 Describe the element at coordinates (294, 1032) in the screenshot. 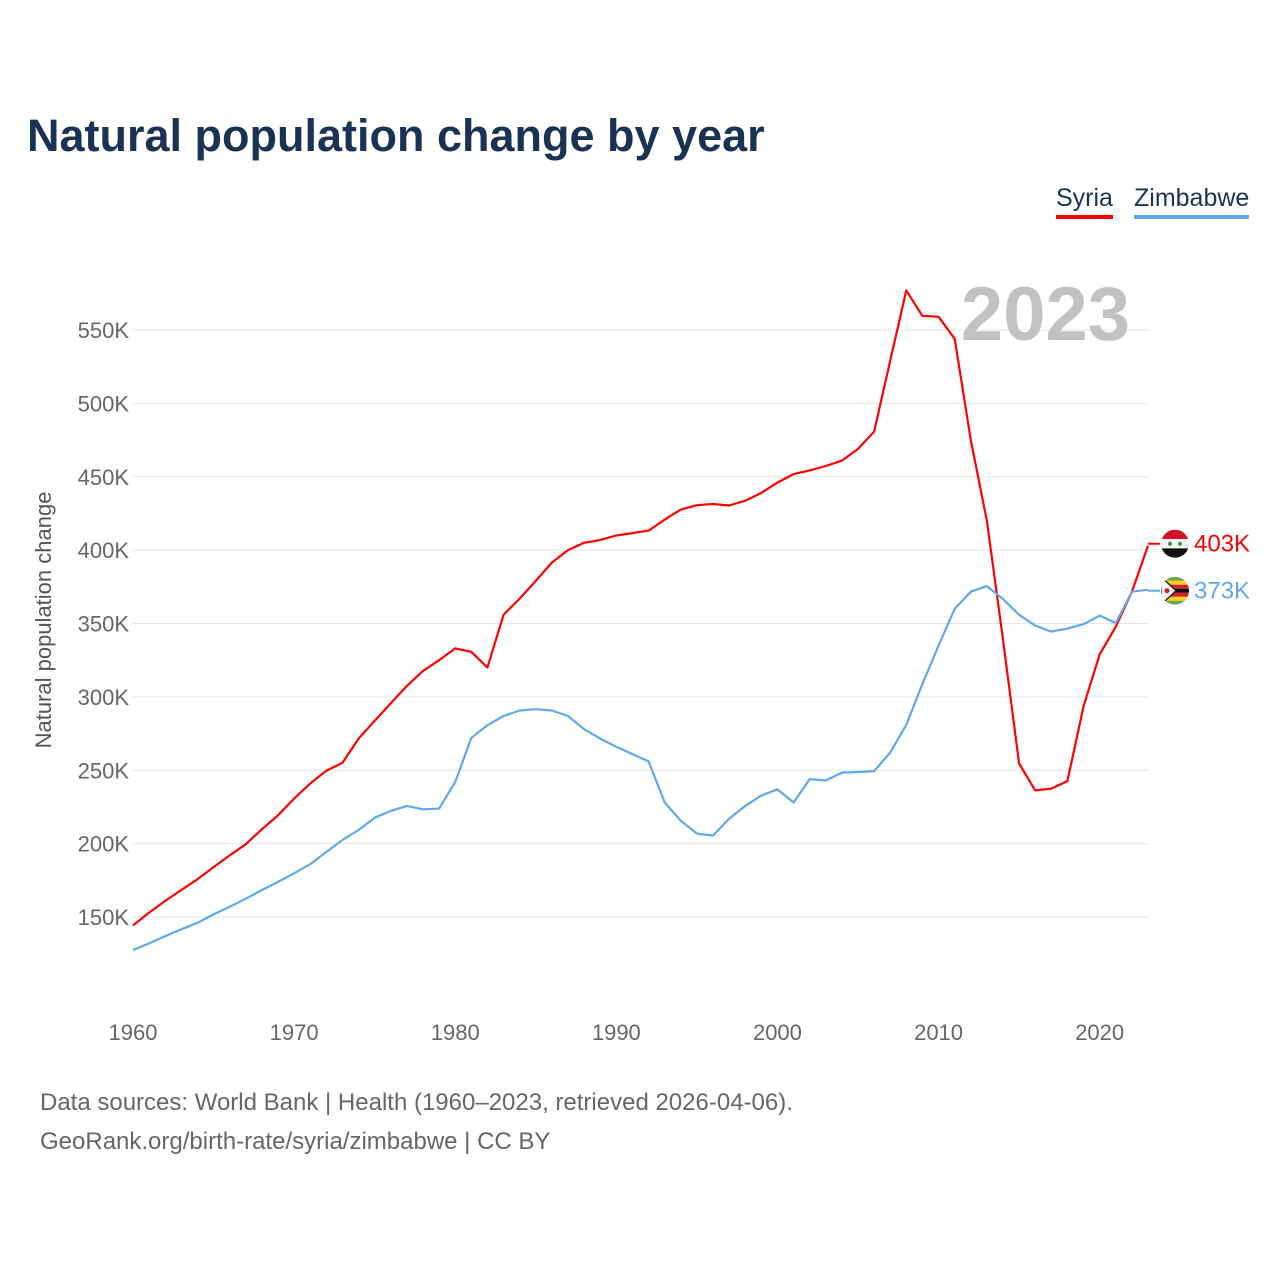

I see `x-tick-label: 1970` at that location.